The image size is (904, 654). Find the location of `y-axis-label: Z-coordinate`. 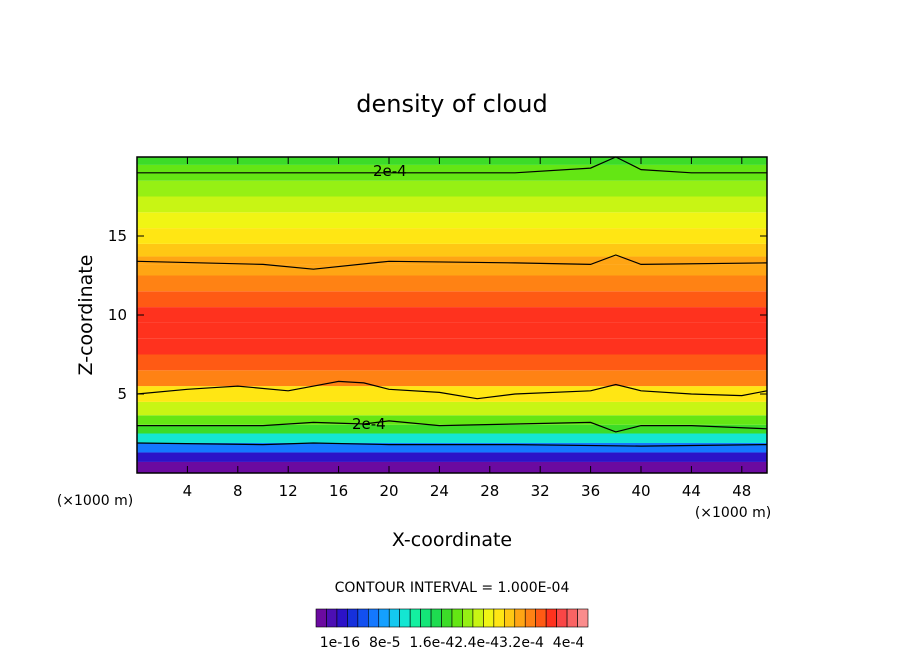

y-axis-label: Z-coordinate is located at coordinates (86, 315).